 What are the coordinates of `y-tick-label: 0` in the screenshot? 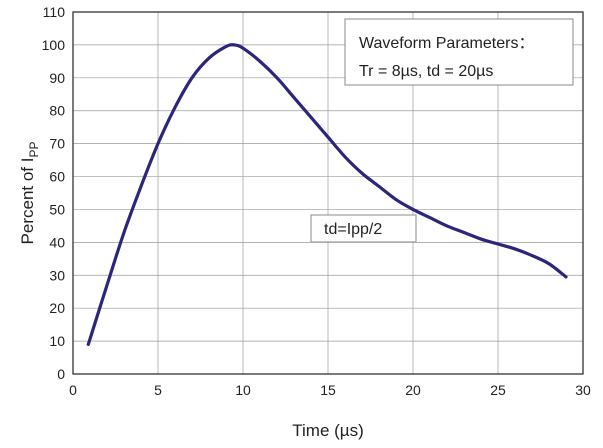 It's located at (61, 374).